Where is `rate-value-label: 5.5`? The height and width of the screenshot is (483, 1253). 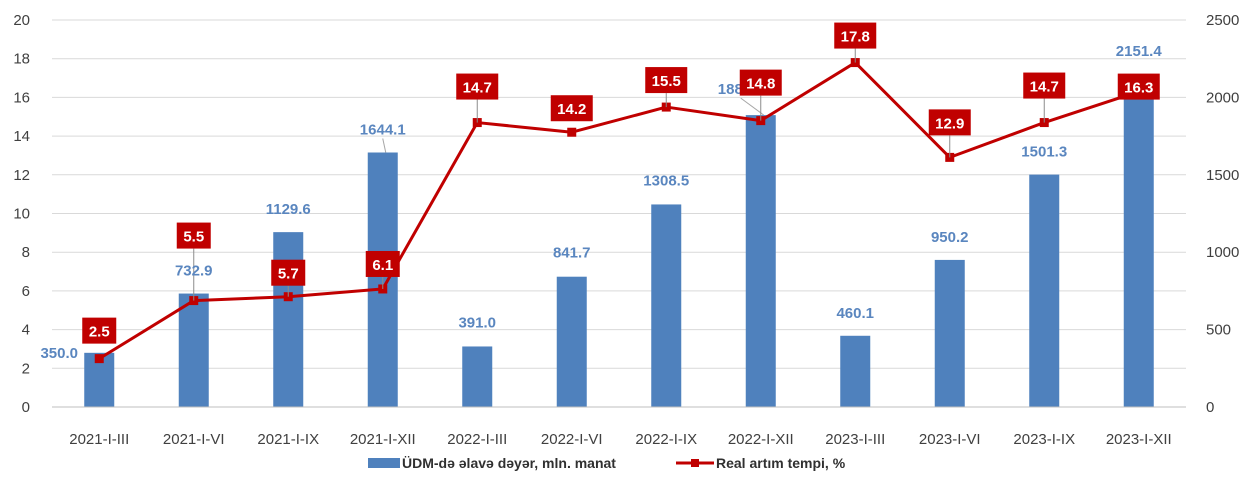
rate-value-label: 5.5 is located at coordinates (193, 237).